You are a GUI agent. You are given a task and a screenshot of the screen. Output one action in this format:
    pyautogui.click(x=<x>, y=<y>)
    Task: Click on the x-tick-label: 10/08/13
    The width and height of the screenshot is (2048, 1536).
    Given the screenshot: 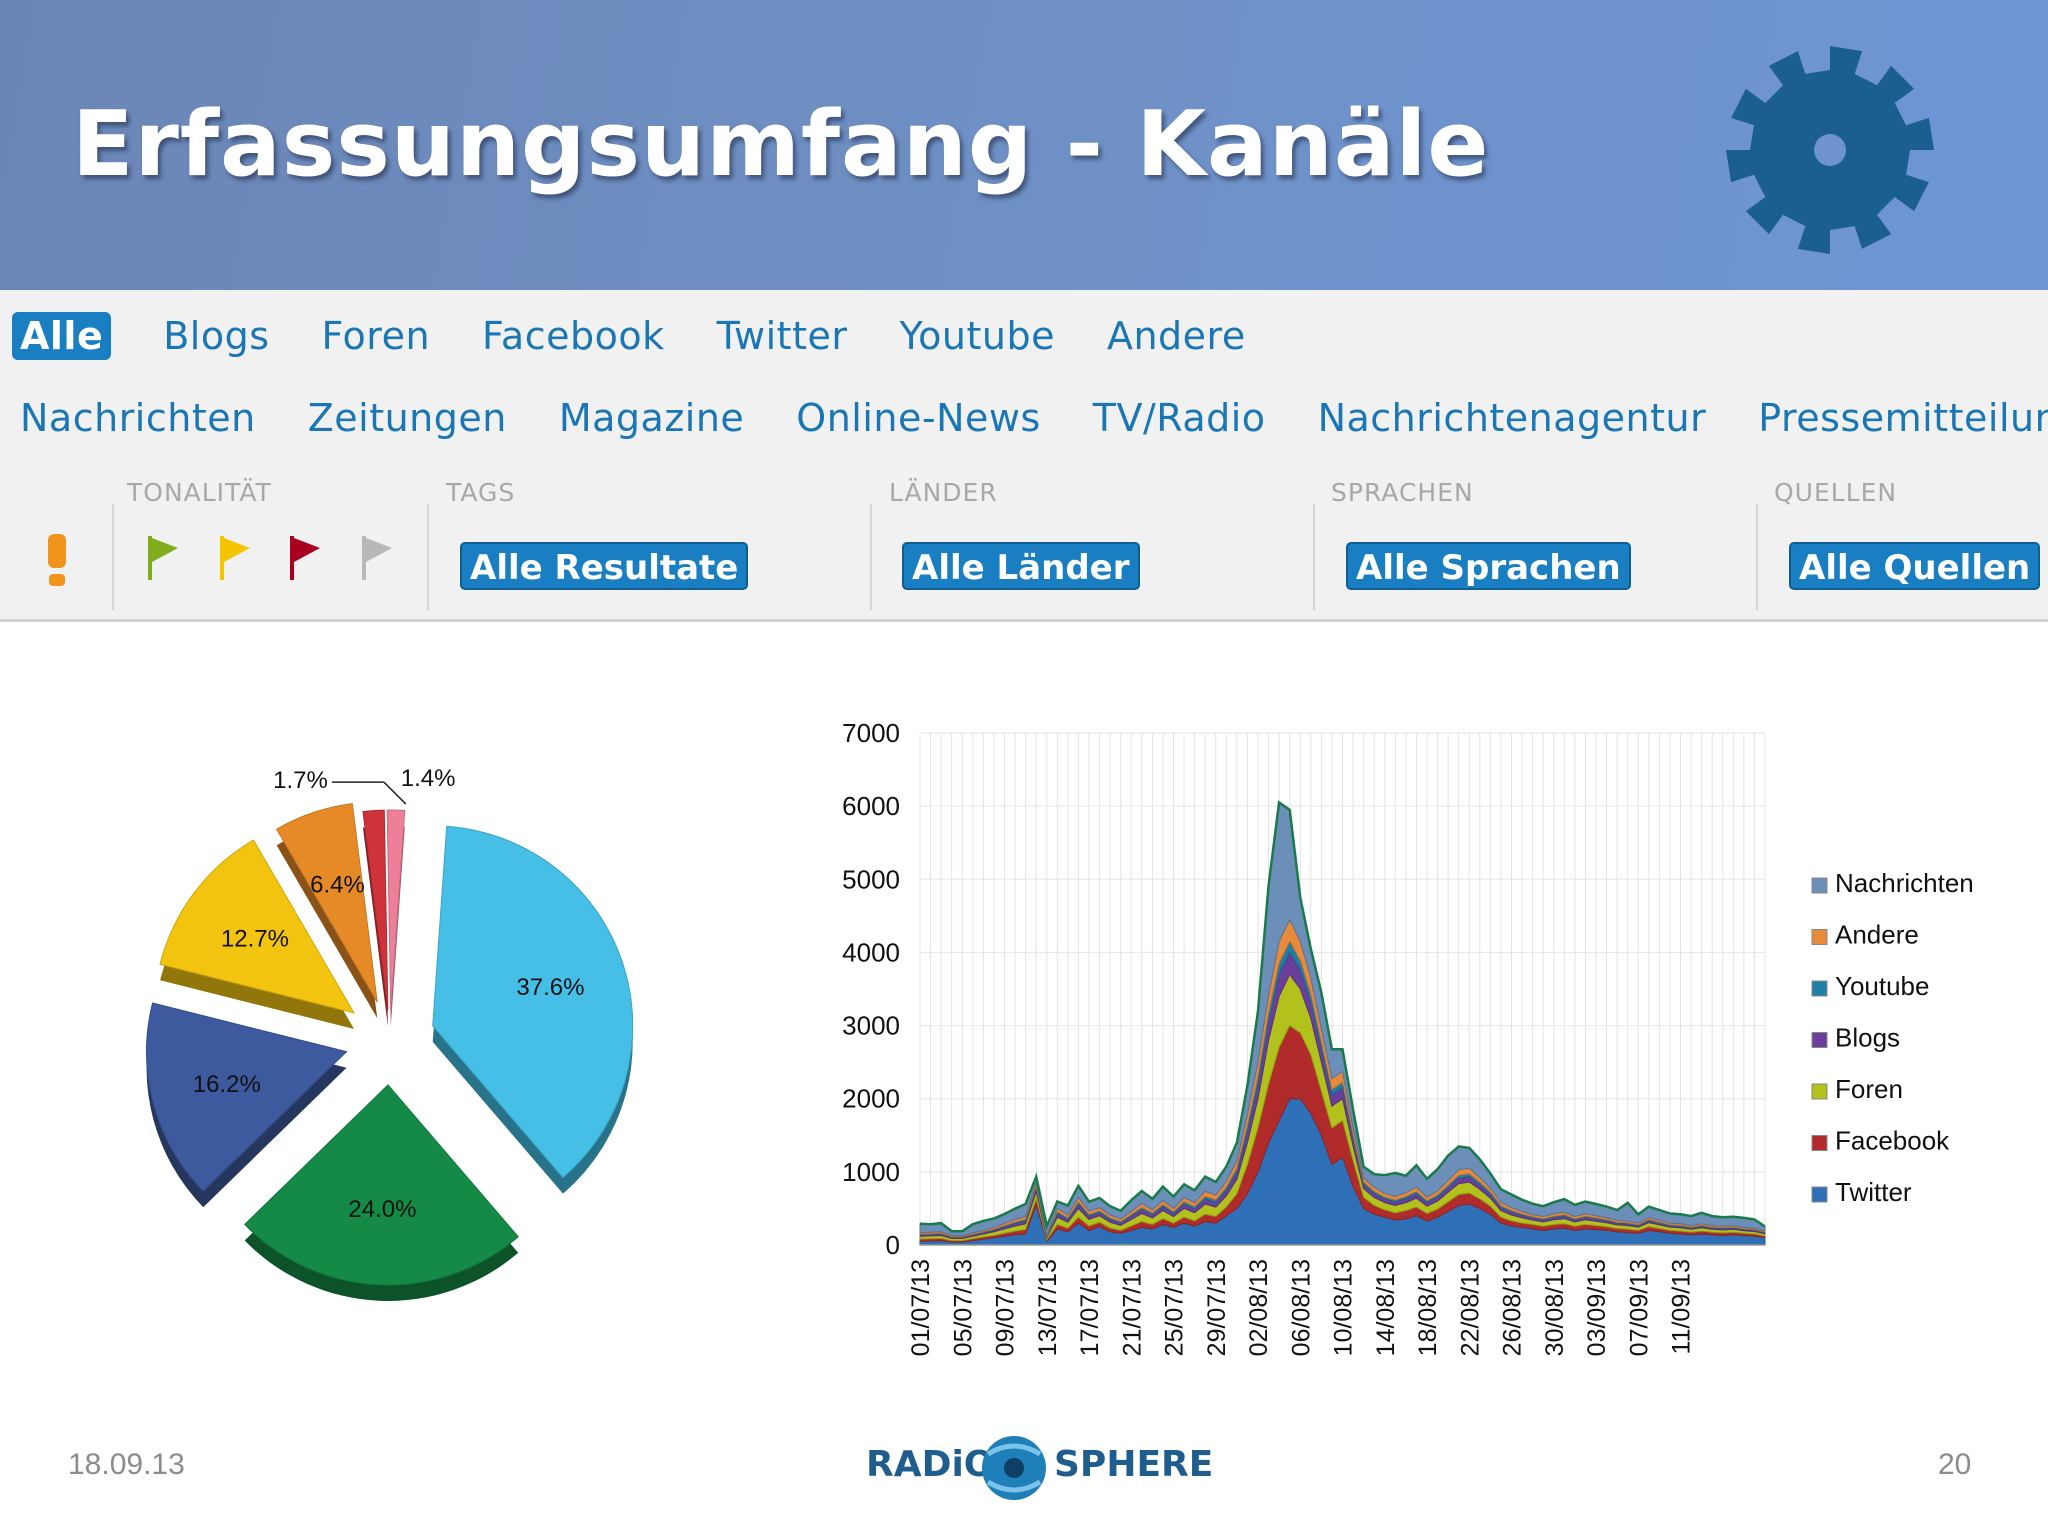 What is the action you would take?
    pyautogui.click(x=1344, y=1307)
    